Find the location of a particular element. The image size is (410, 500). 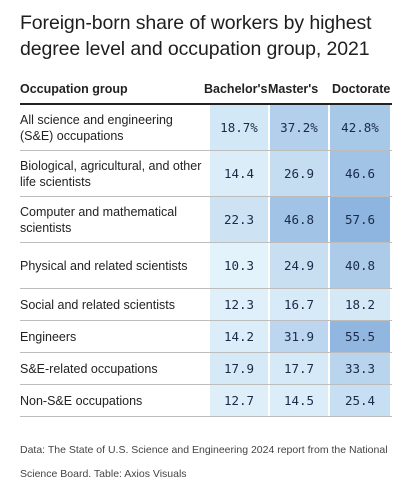

cell-doctorate: 33.3 is located at coordinates (360, 368).